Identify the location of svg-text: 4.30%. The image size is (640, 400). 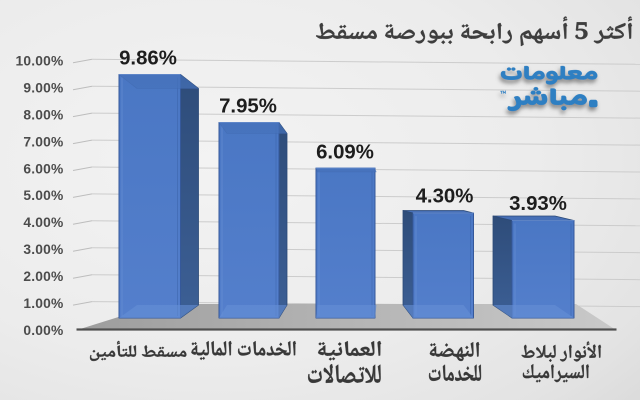
(445, 197).